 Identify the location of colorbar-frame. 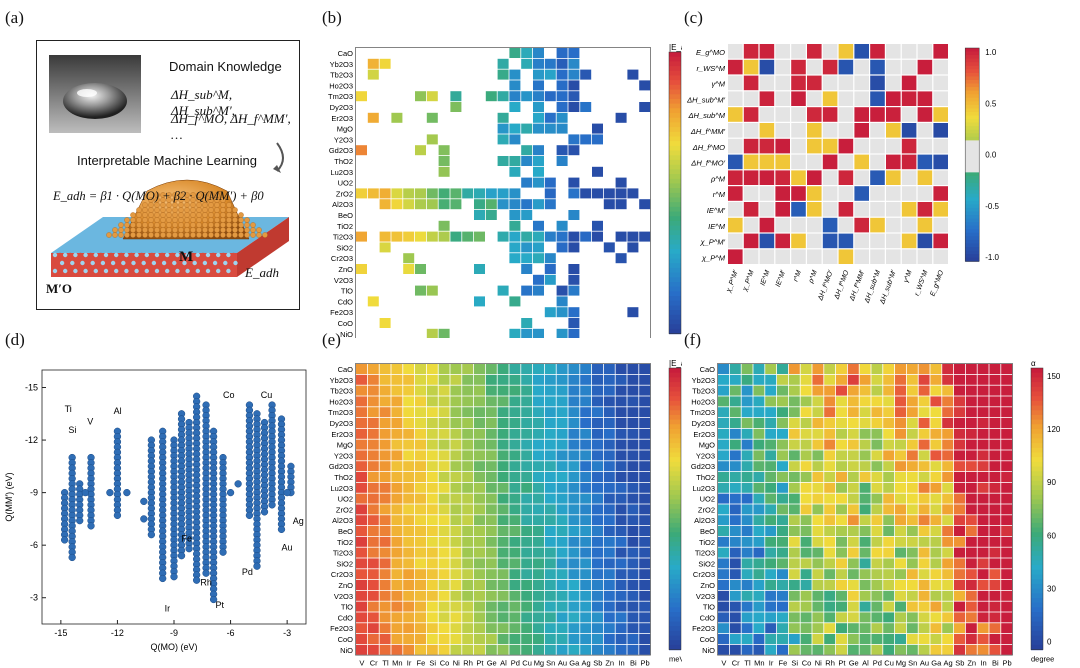
(972, 154).